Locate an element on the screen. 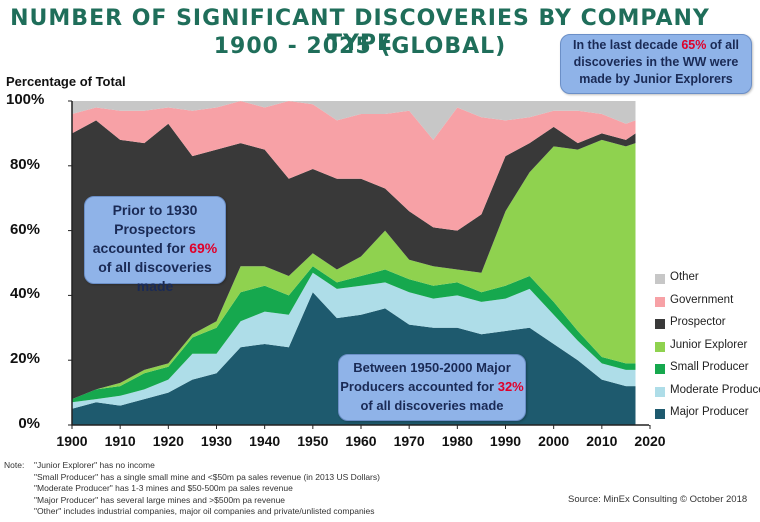 The height and width of the screenshot is (522, 760). legend-label: Major Producer is located at coordinates (709, 412).